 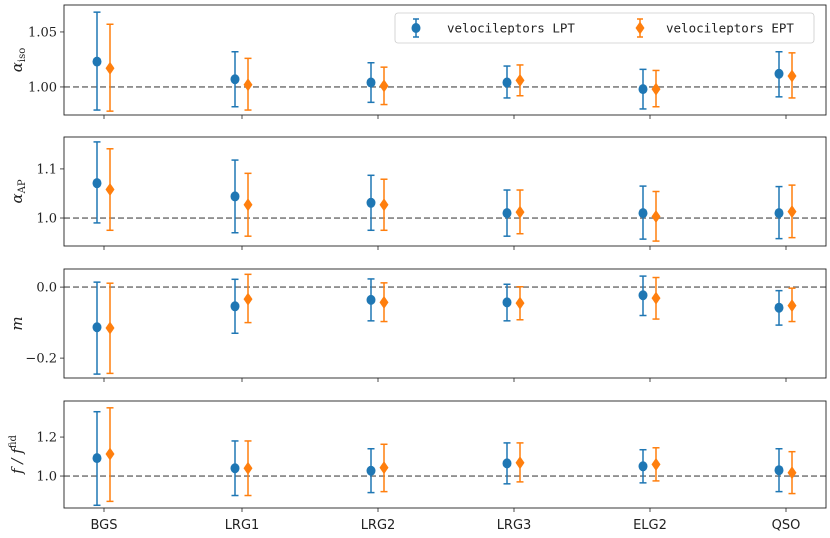 I want to click on y-tick-label: 1.0, so click(x=46, y=477).